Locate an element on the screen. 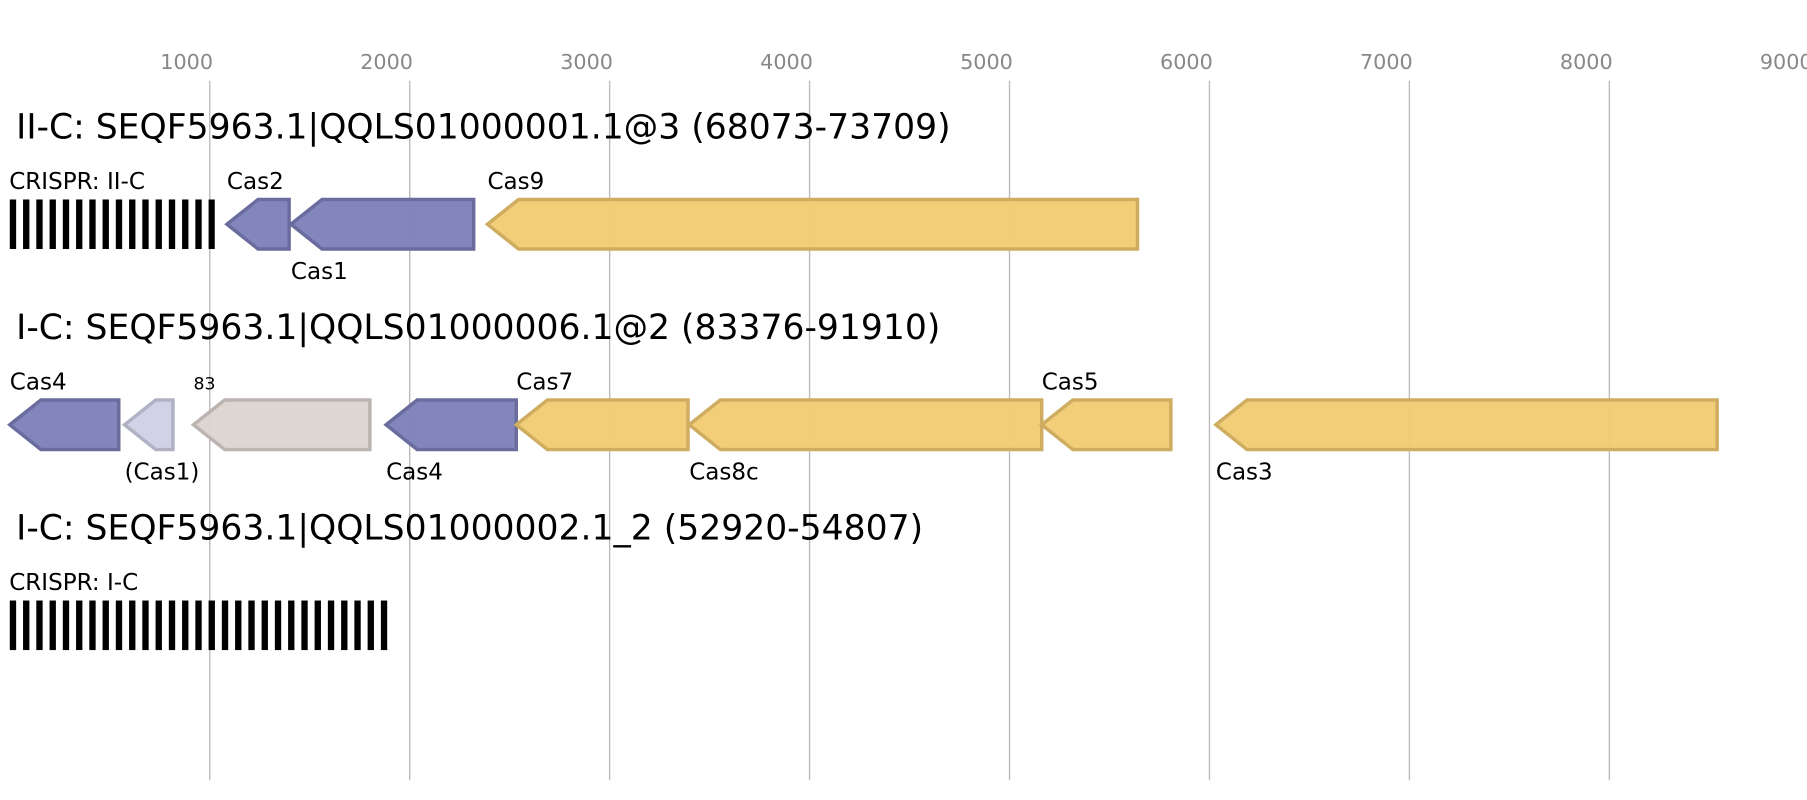 The image size is (1807, 800). crispr-label: CRISPR: I-C is located at coordinates (73, 583).